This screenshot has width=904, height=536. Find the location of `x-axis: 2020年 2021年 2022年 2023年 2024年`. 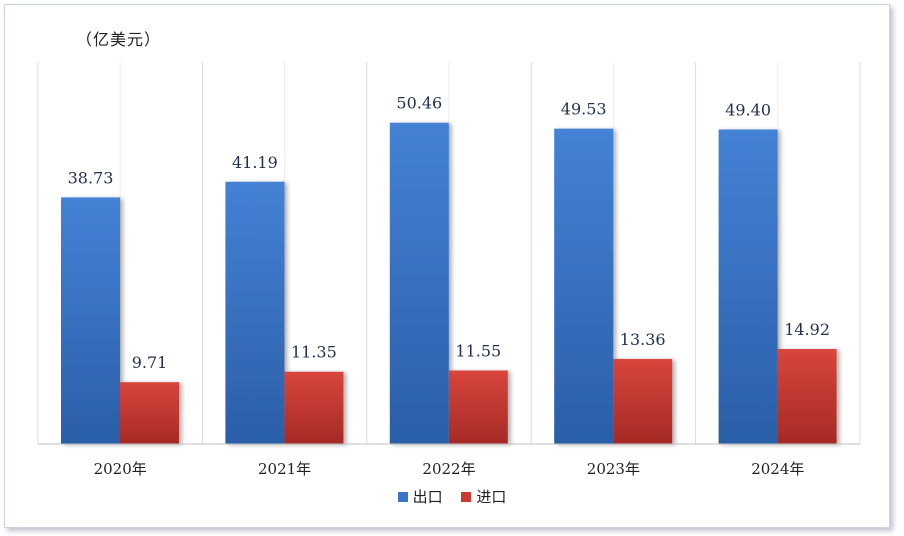

x-axis: 2020年 2021年 2022年 2023年 2024年 is located at coordinates (449, 460).